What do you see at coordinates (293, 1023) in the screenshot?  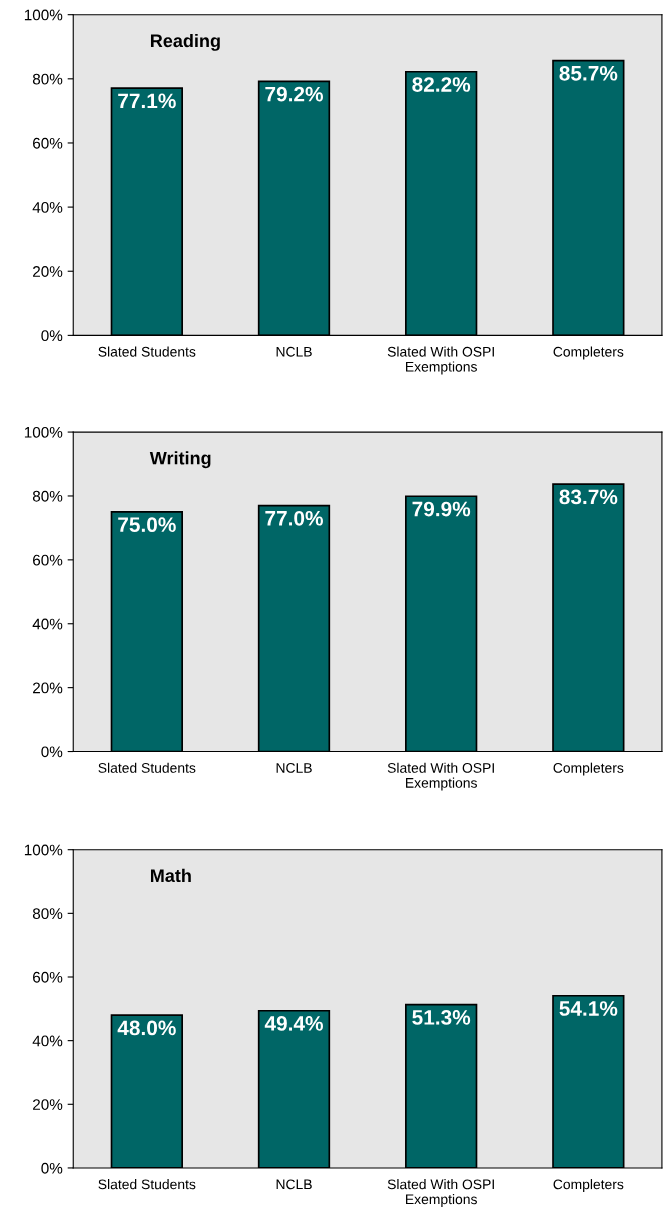 I see `data-label: 49.4%` at bounding box center [293, 1023].